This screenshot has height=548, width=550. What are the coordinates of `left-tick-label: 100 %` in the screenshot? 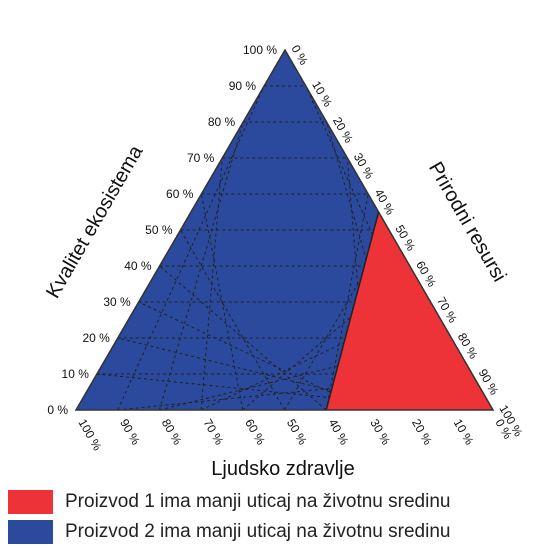 It's located at (260, 50).